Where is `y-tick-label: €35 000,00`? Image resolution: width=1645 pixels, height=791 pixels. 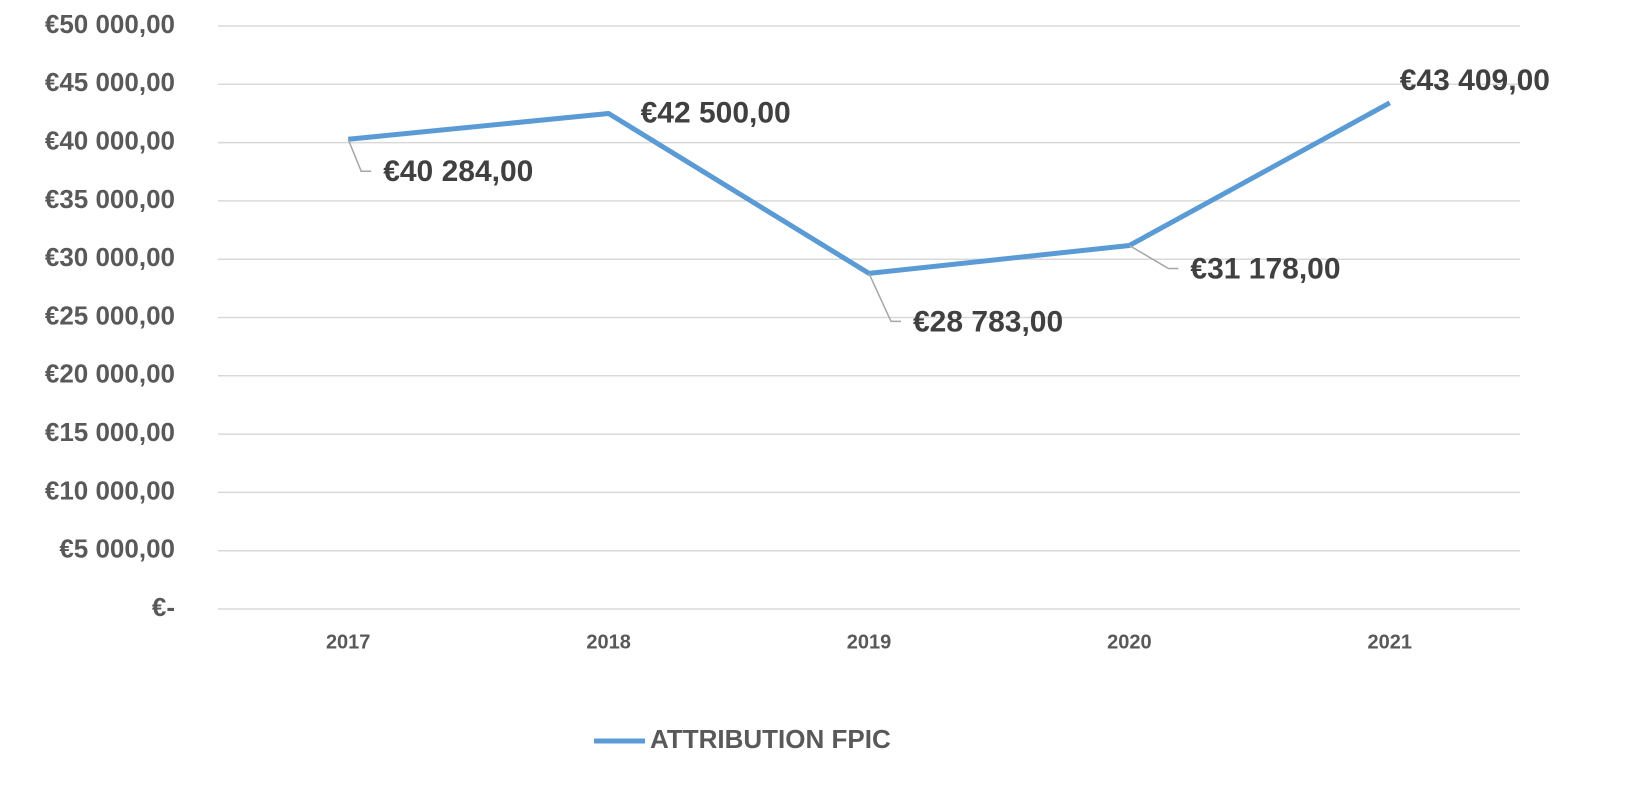
y-tick-label: €35 000,00 is located at coordinates (110, 199).